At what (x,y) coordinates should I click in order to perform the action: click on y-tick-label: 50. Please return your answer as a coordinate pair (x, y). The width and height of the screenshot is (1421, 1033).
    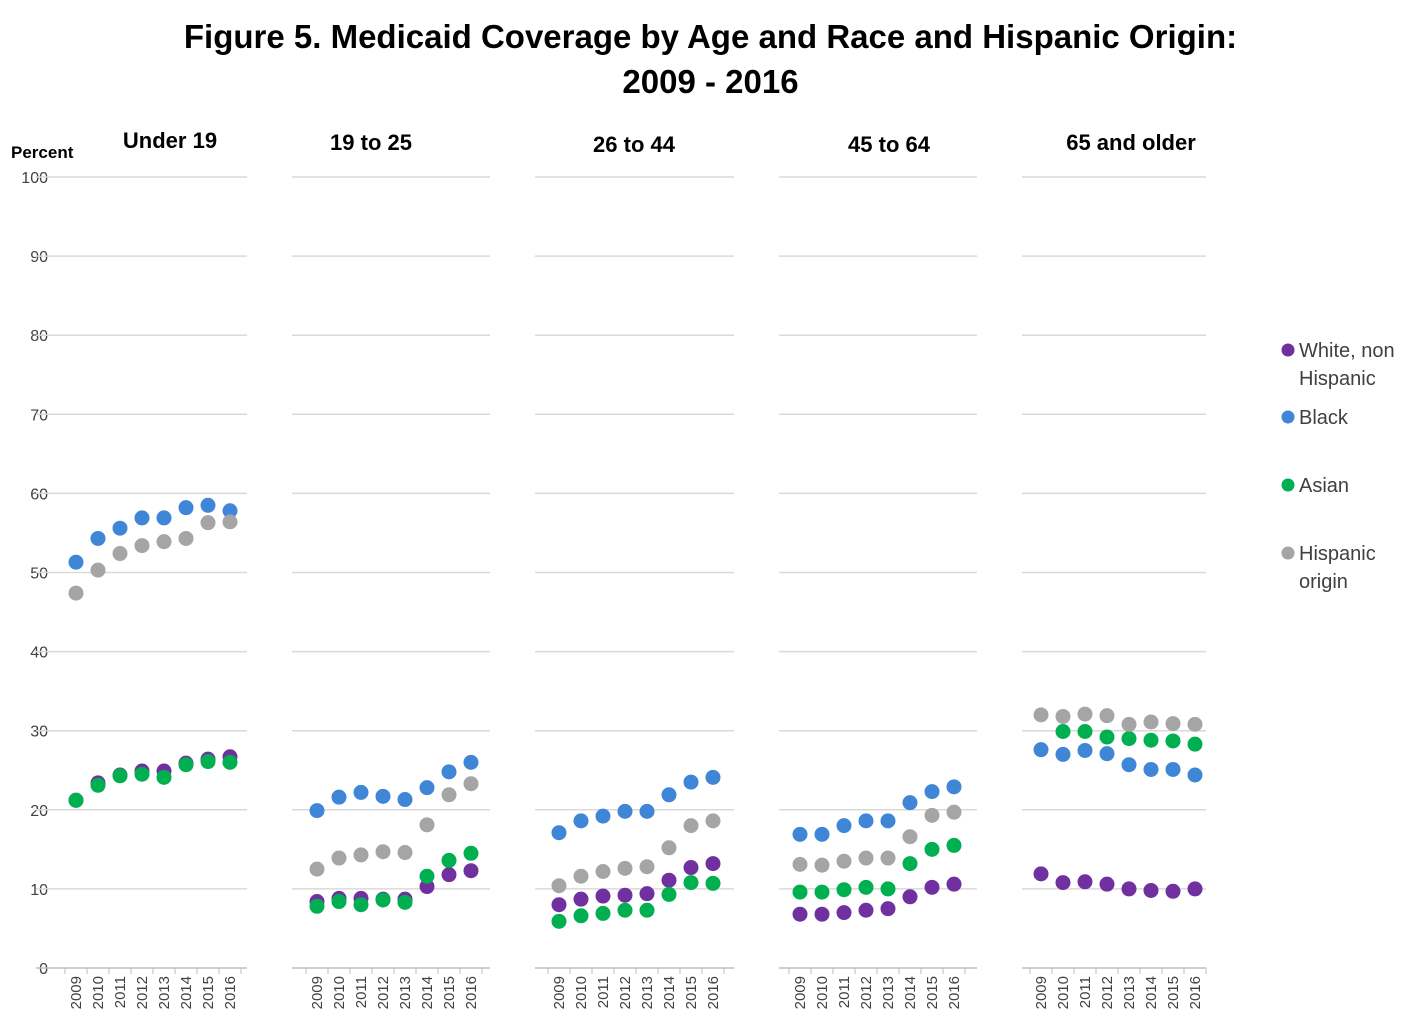
    Looking at the image, I should click on (39, 574).